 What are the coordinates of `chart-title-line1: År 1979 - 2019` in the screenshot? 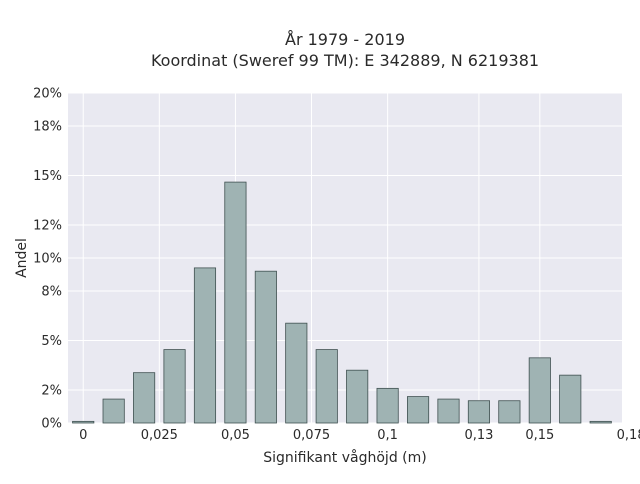 It's located at (345, 39).